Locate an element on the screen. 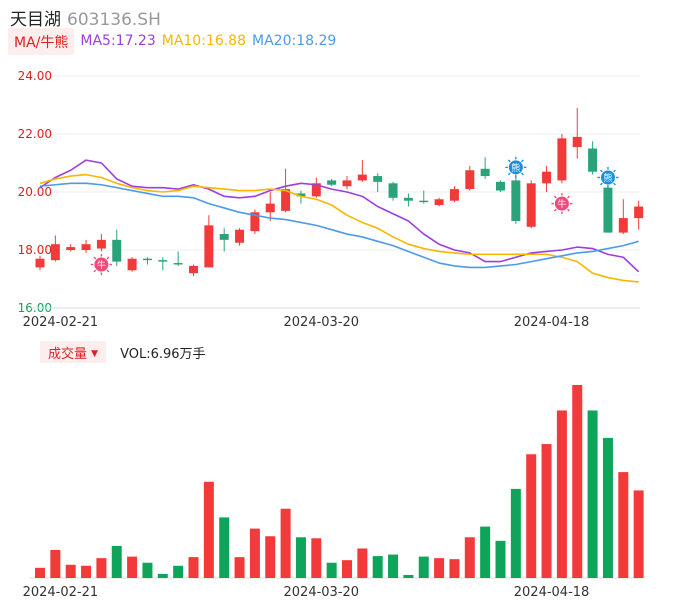  y-tick-label: 24.00 is located at coordinates (35, 76).